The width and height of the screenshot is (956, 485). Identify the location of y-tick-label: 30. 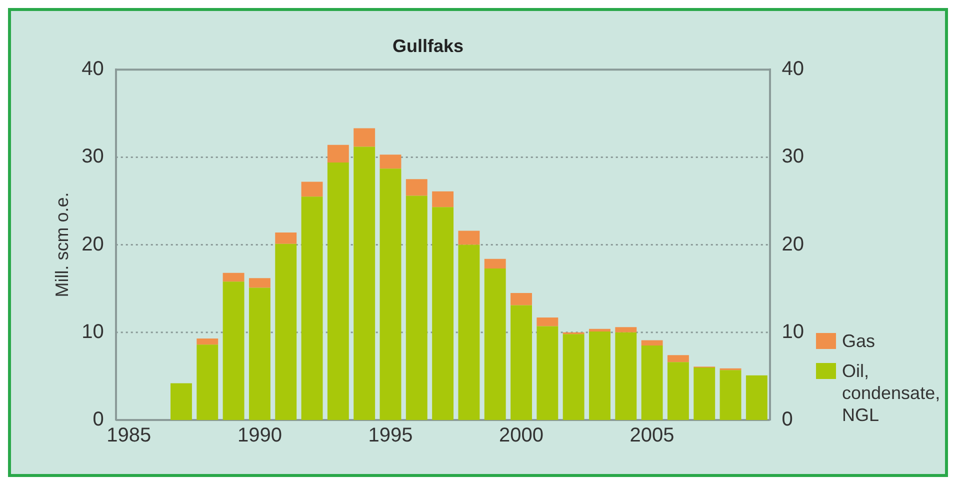
(93, 157).